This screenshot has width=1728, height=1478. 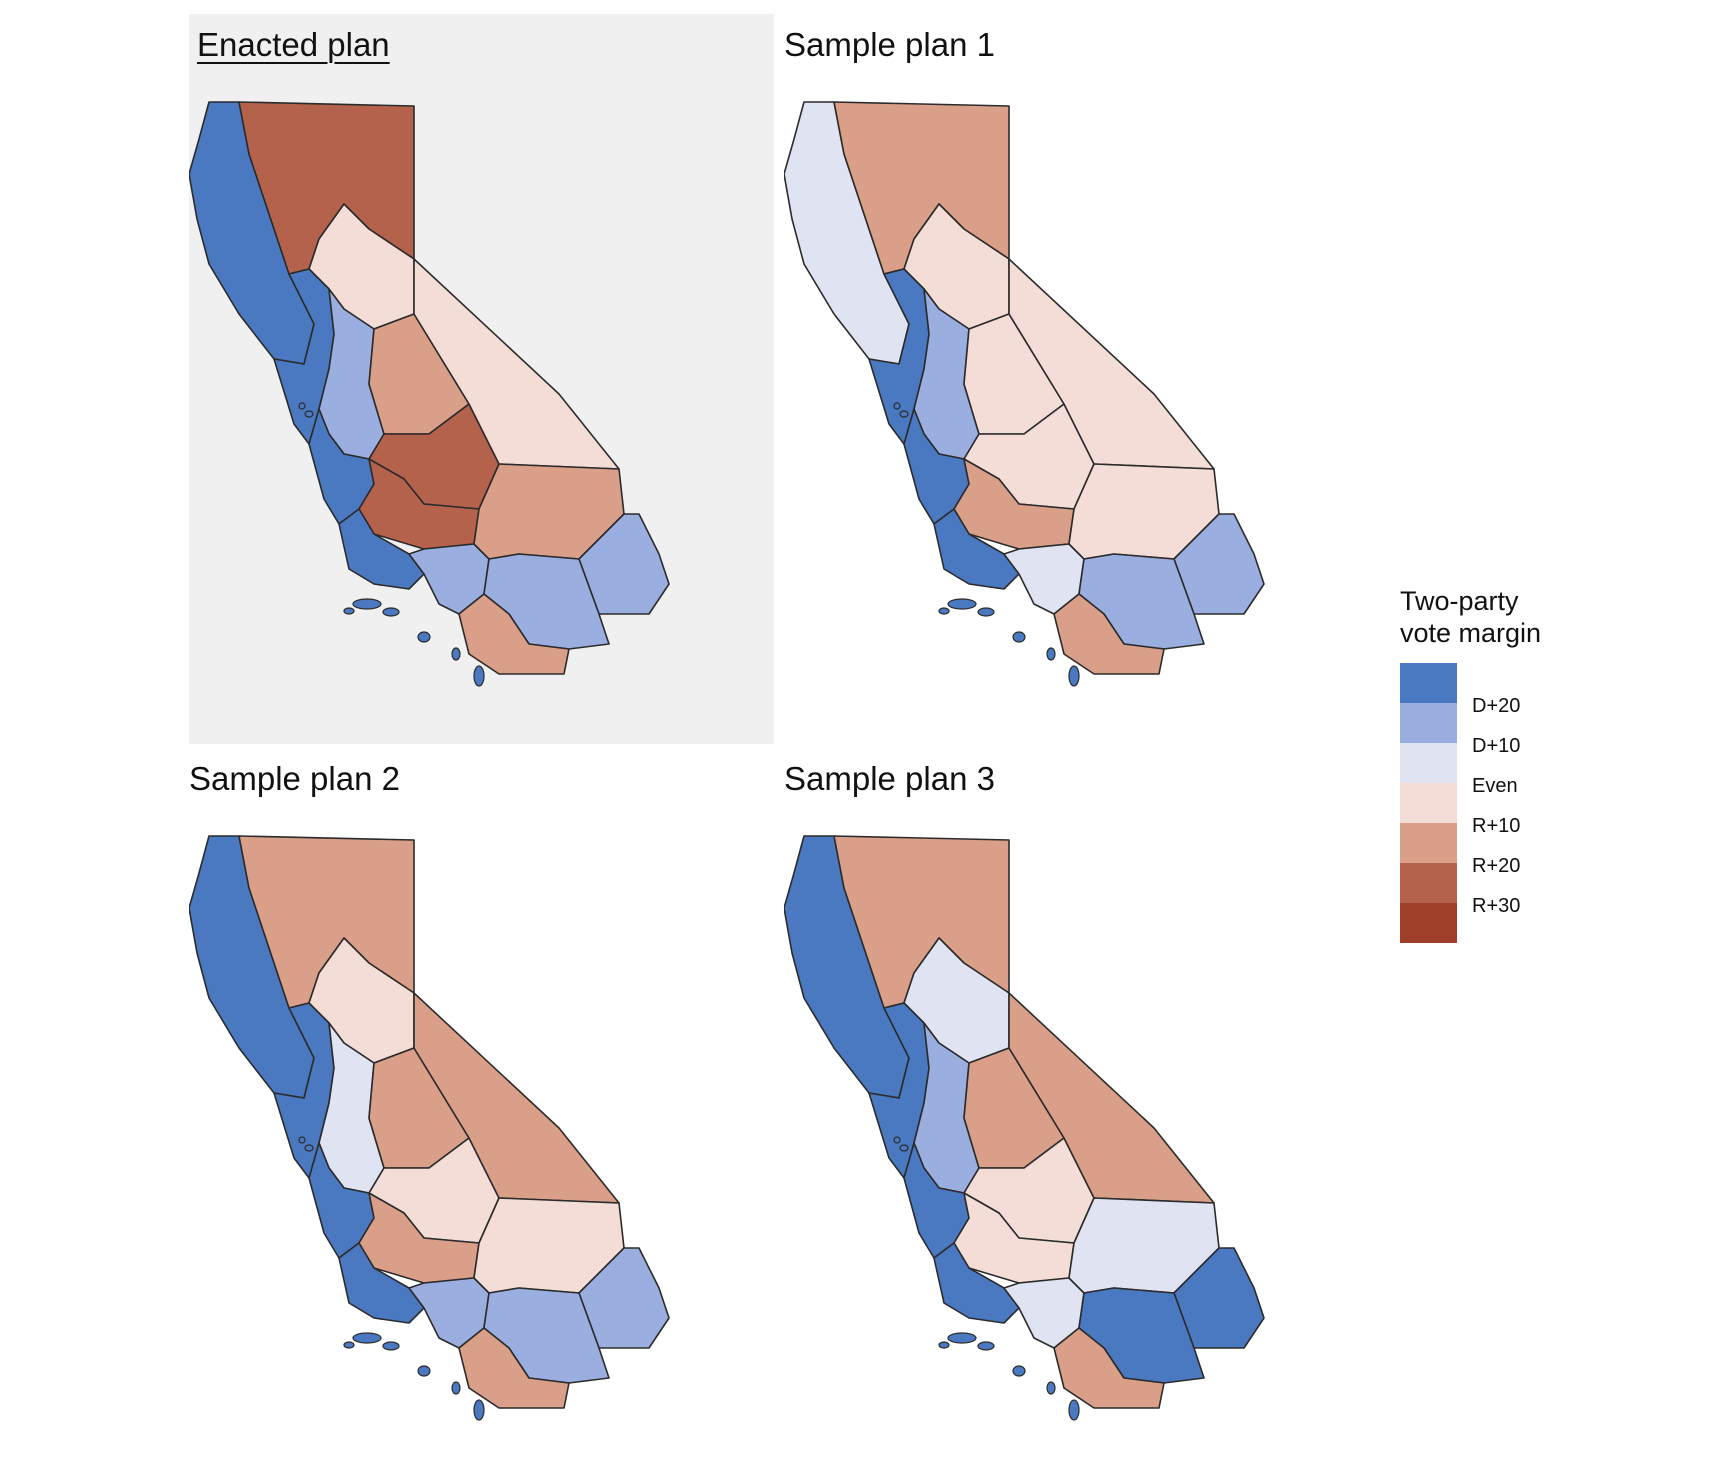 What do you see at coordinates (1496, 706) in the screenshot?
I see `legend-label: D+20` at bounding box center [1496, 706].